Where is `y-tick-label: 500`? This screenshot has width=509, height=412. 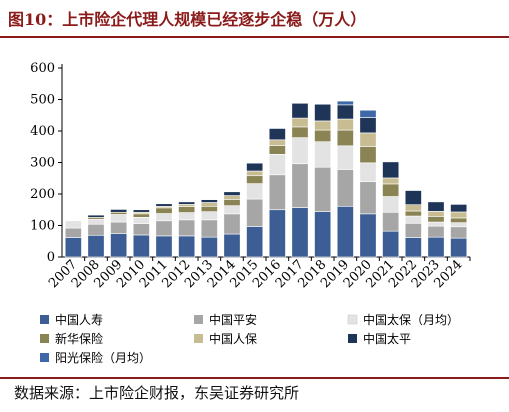 y-tick-label: 500 is located at coordinates (42, 100).